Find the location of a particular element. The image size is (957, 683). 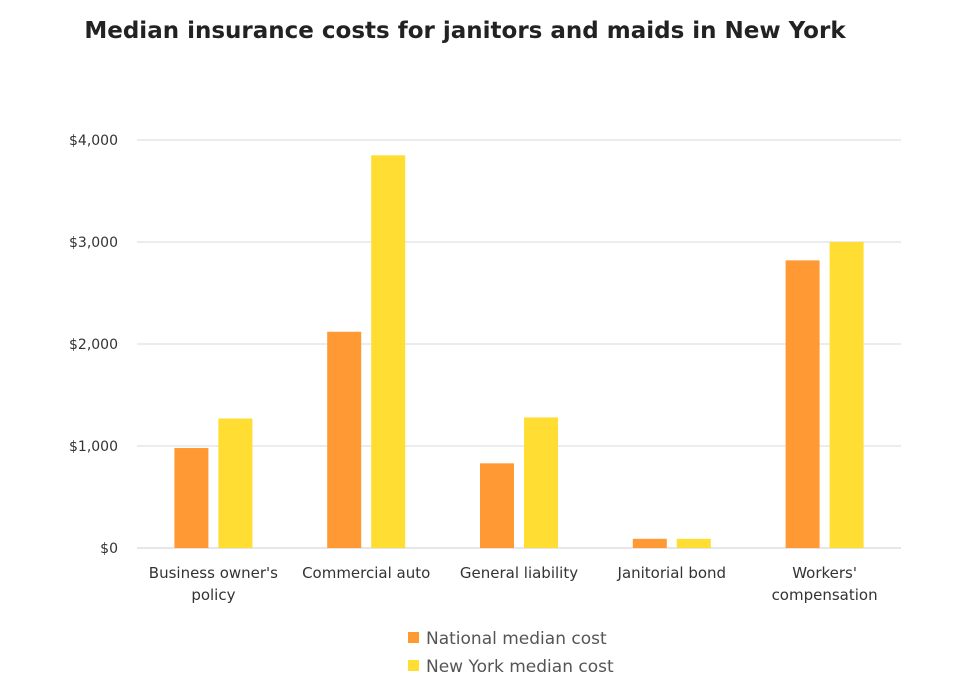

legend-label: National median cost is located at coordinates (516, 639).